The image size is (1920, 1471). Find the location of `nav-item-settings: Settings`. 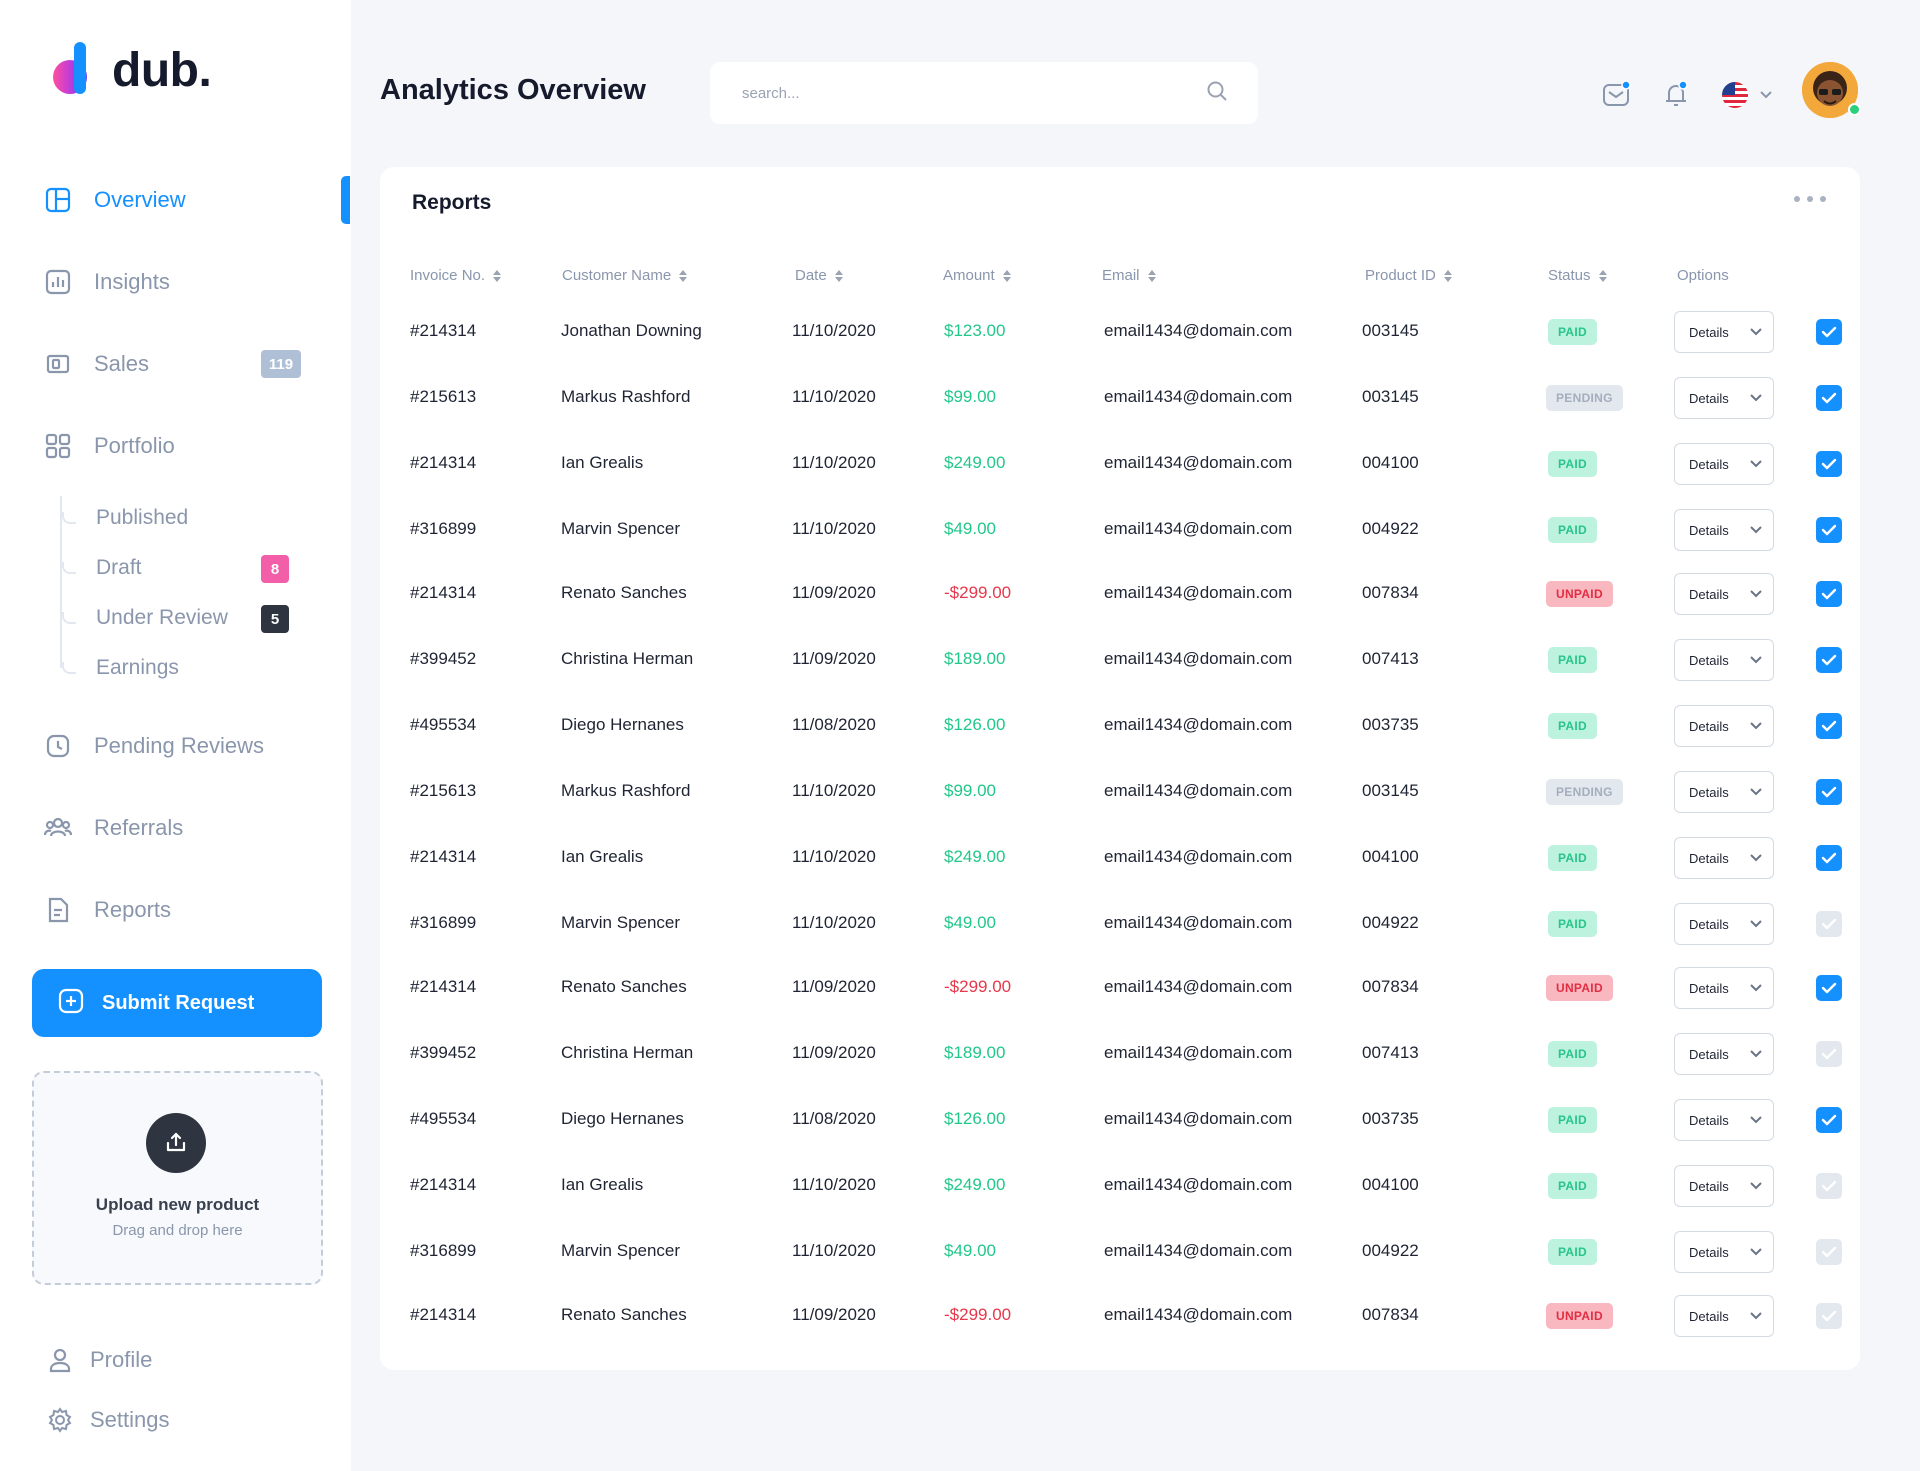

nav-item-settings: Settings is located at coordinates (108, 1420).